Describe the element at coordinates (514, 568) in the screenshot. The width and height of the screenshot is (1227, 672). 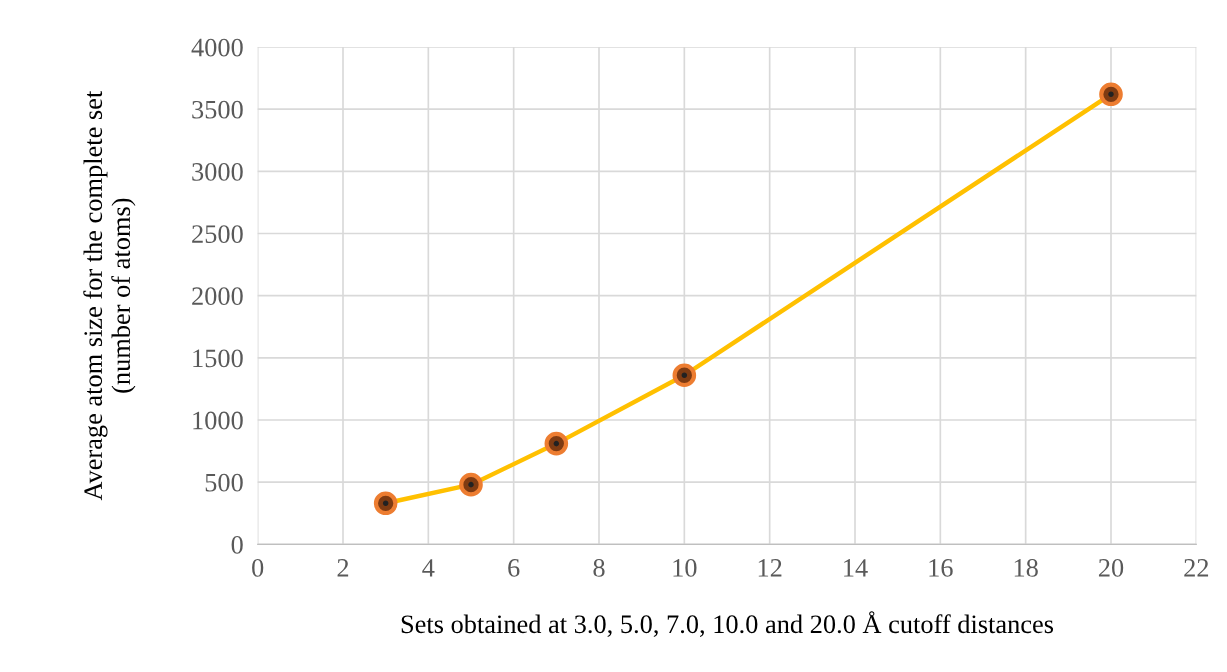
I see `x-tick-label: 6` at that location.